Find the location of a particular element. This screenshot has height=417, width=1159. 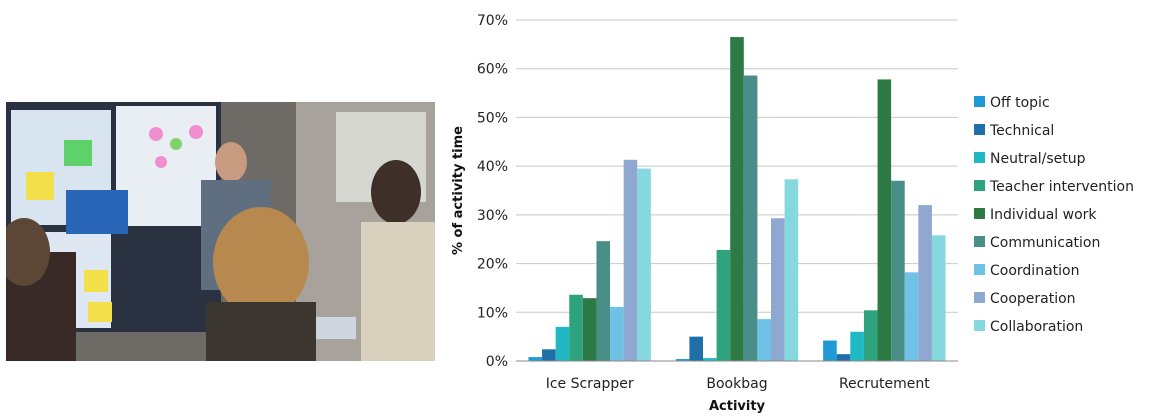

y-axis-title: % of activity time is located at coordinates (458, 190).